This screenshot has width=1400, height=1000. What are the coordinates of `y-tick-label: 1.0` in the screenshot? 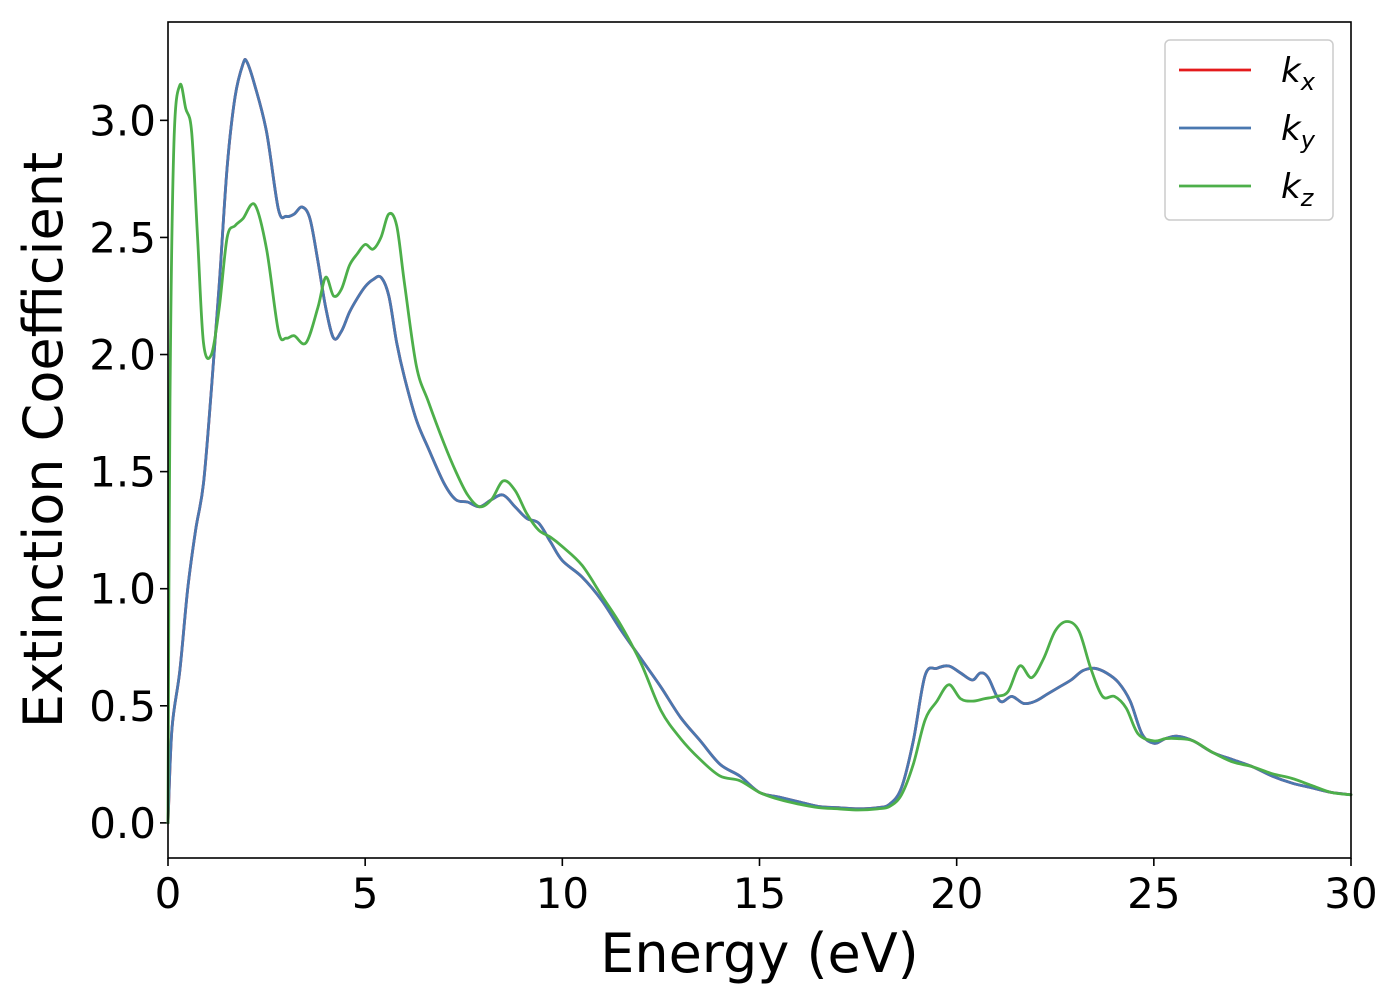 It's located at (122, 589).